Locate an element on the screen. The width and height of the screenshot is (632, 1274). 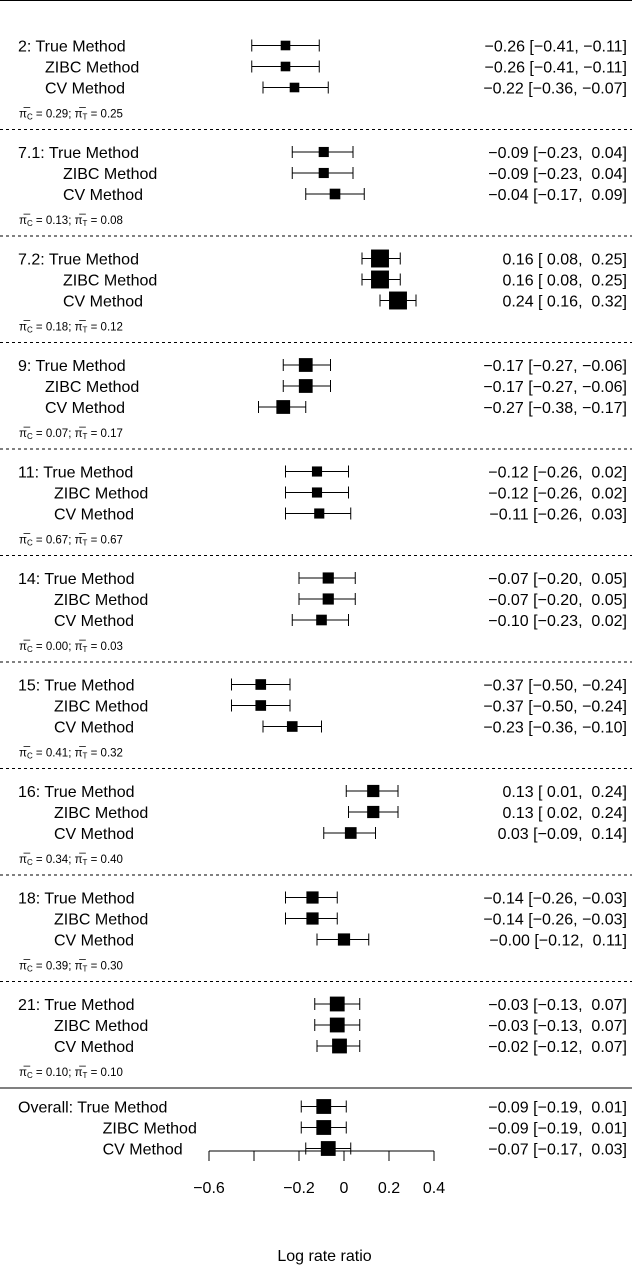
study-7-2-row-3-estimate-square is located at coordinates (398, 300).